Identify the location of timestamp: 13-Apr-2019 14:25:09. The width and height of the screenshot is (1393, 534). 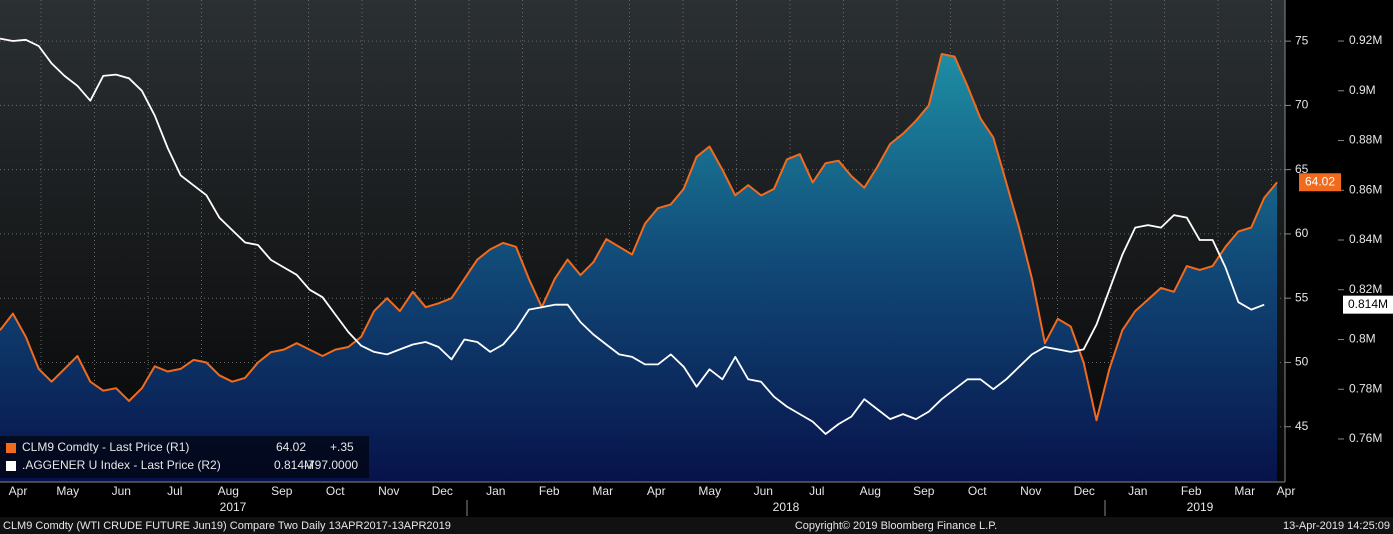
(1336, 526).